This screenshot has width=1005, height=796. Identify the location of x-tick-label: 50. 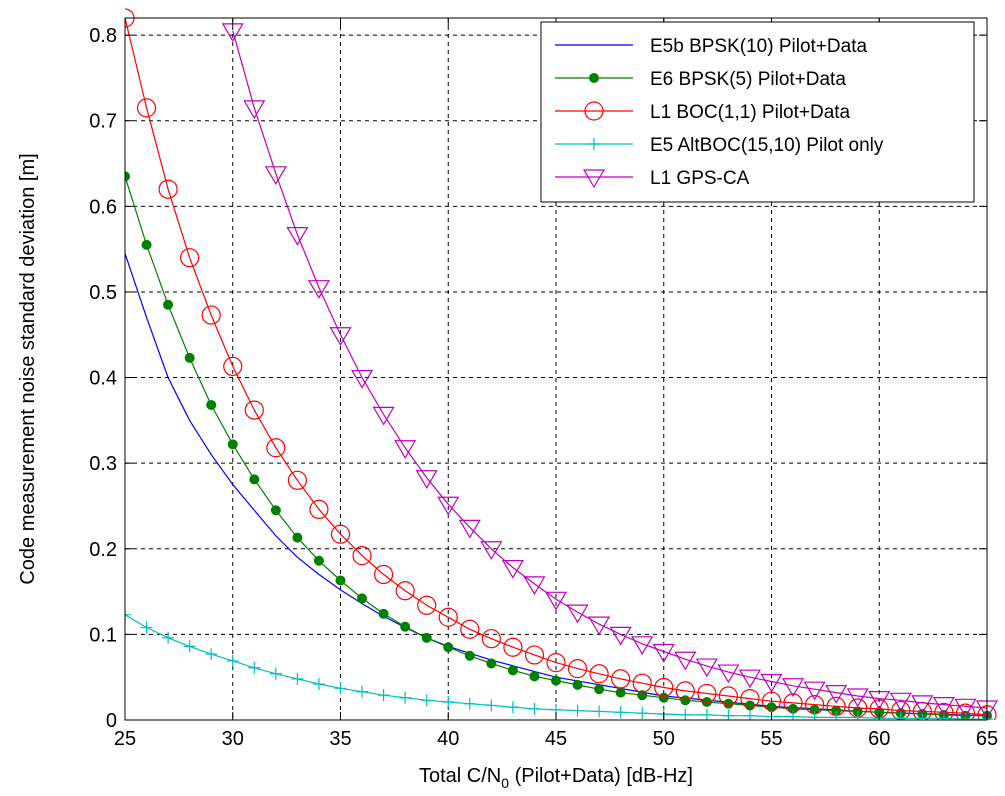
(664, 739).